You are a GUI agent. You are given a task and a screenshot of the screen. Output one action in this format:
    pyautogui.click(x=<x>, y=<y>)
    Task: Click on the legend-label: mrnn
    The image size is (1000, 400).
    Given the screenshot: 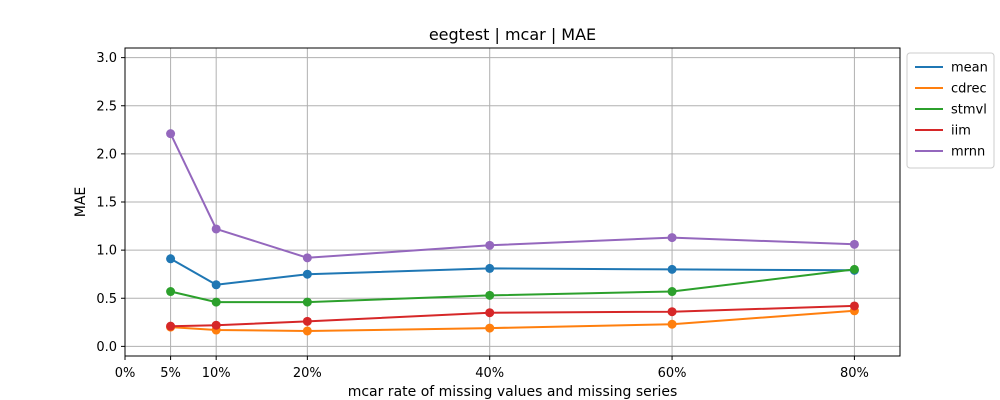 What is the action you would take?
    pyautogui.click(x=968, y=152)
    